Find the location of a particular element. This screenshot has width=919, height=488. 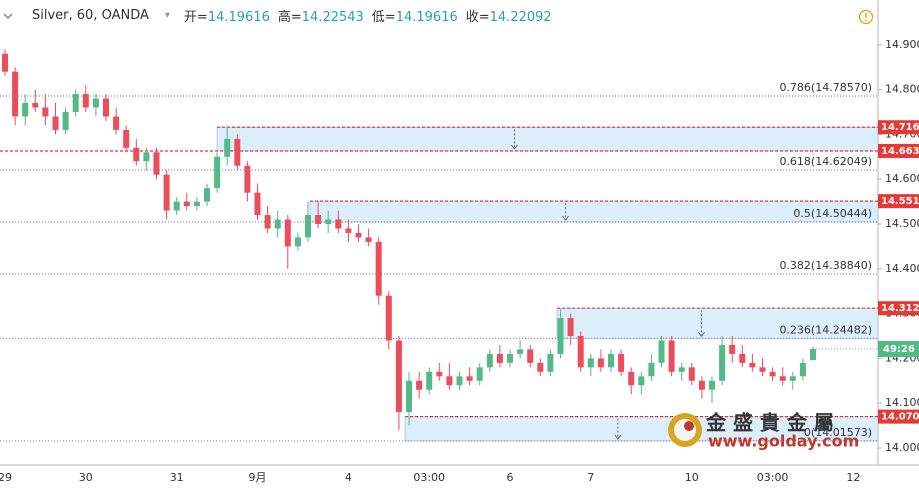

zone-arrow-head is located at coordinates (618, 437).